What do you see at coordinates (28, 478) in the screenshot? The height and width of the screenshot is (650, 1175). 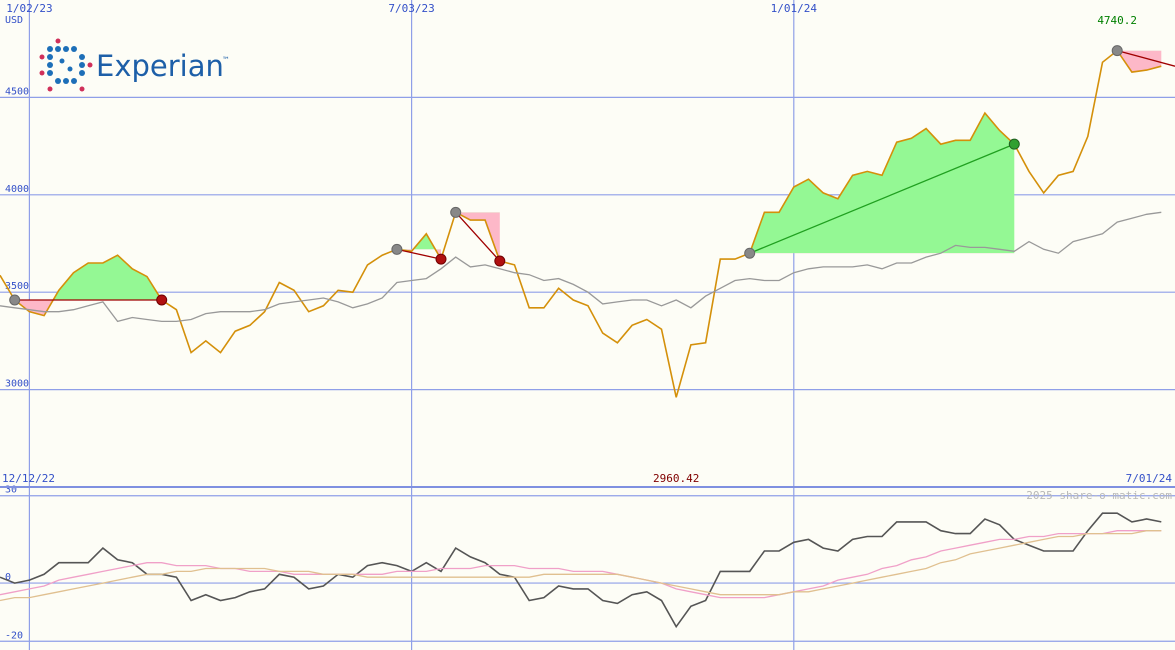 I see `start-label: 12/12/22` at bounding box center [28, 478].